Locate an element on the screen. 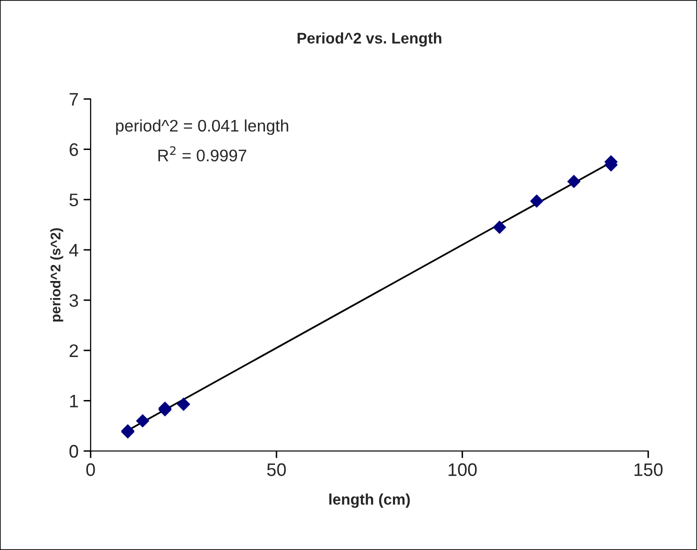 The image size is (697, 550). x-tick-label: 0 is located at coordinates (90, 469).